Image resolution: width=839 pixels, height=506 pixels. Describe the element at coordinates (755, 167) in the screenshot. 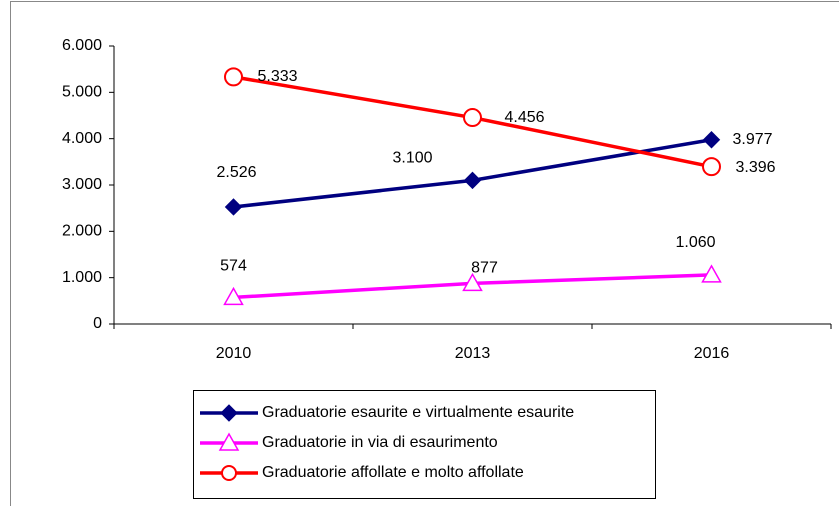

I see `data-label: 3.396` at that location.